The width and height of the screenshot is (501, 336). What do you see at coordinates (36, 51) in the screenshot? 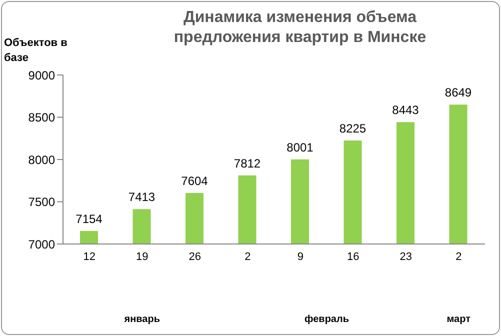
I see `y-axis-title: Объектов в базе` at bounding box center [36, 51].